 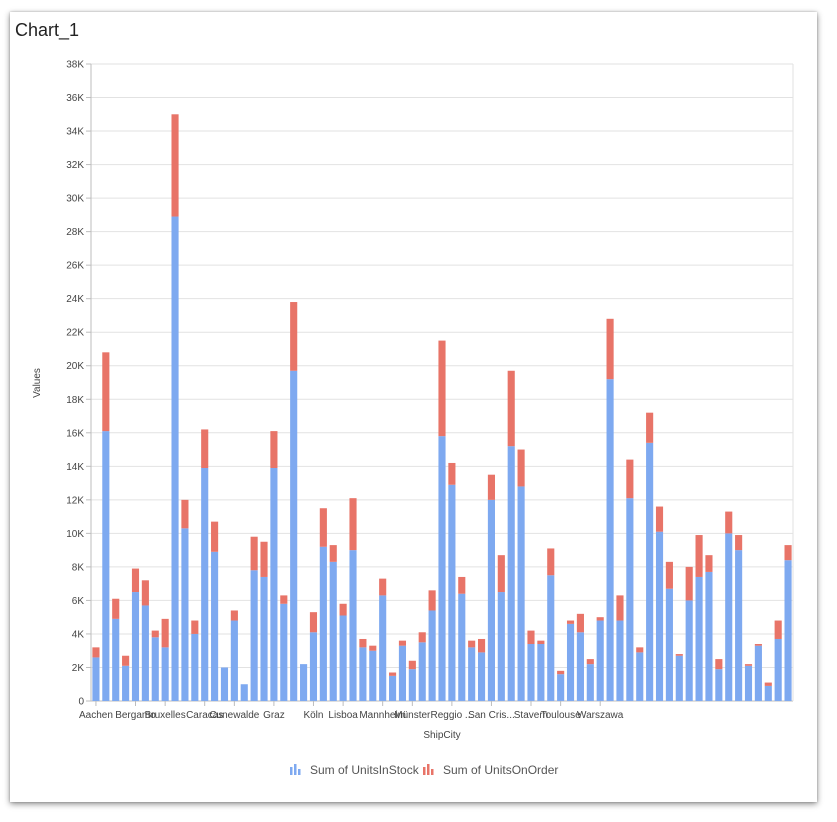 I want to click on legend-item-units-in-stock: Sum of UnitsInStock, so click(x=355, y=770).